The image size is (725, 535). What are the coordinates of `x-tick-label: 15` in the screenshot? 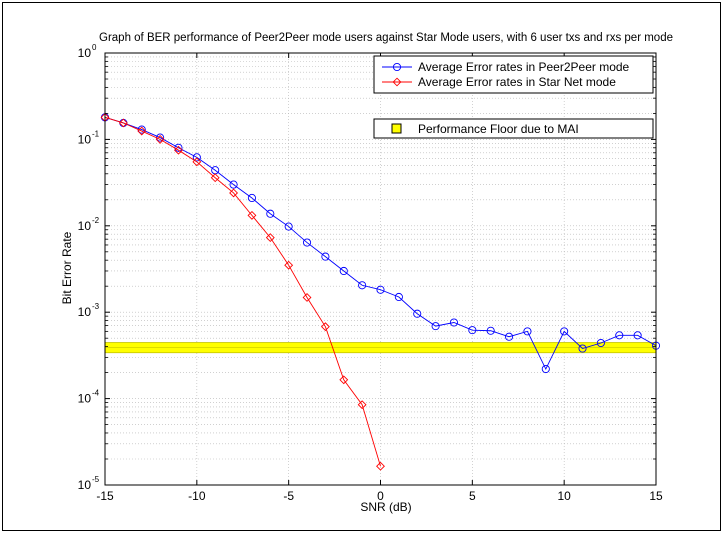 It's located at (656, 496).